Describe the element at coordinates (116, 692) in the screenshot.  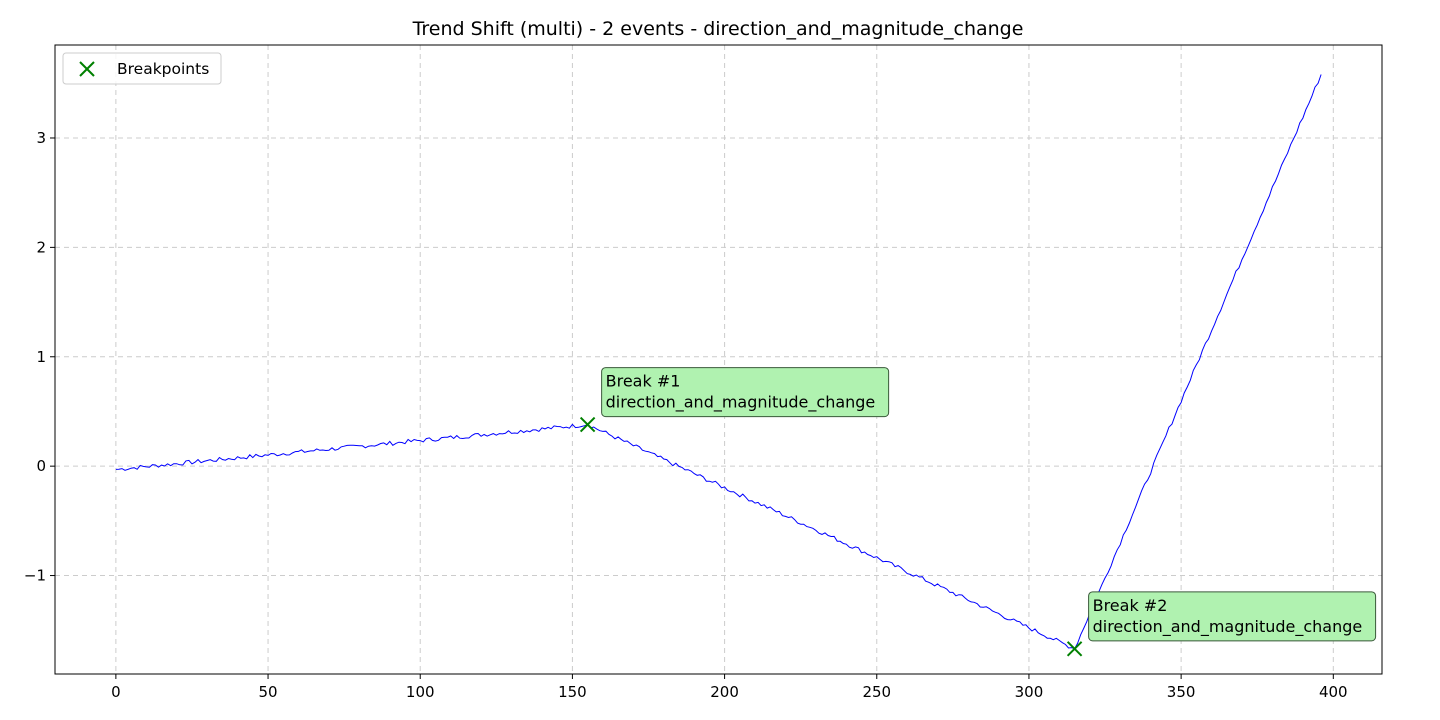
I see `x-tick-label: 0` at that location.